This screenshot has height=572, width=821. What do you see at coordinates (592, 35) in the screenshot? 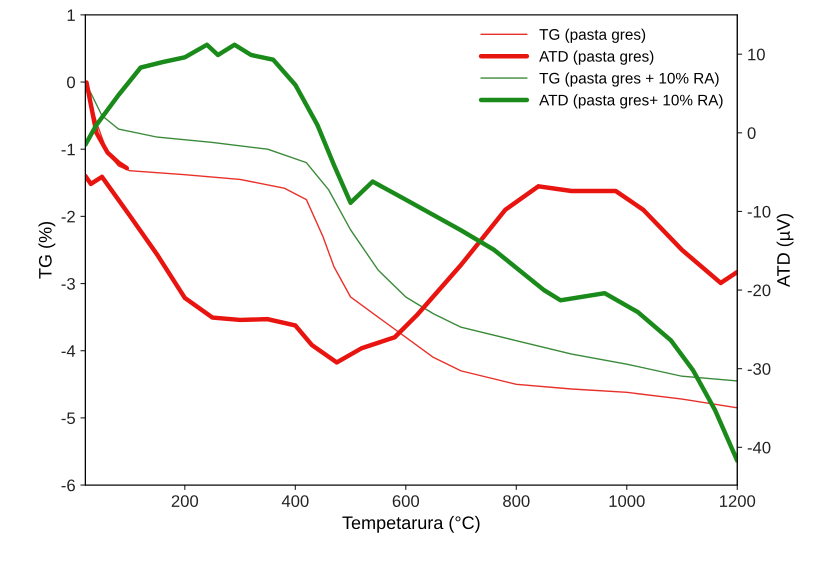
I see `legend-label: TG (pasta gres)` at bounding box center [592, 35].